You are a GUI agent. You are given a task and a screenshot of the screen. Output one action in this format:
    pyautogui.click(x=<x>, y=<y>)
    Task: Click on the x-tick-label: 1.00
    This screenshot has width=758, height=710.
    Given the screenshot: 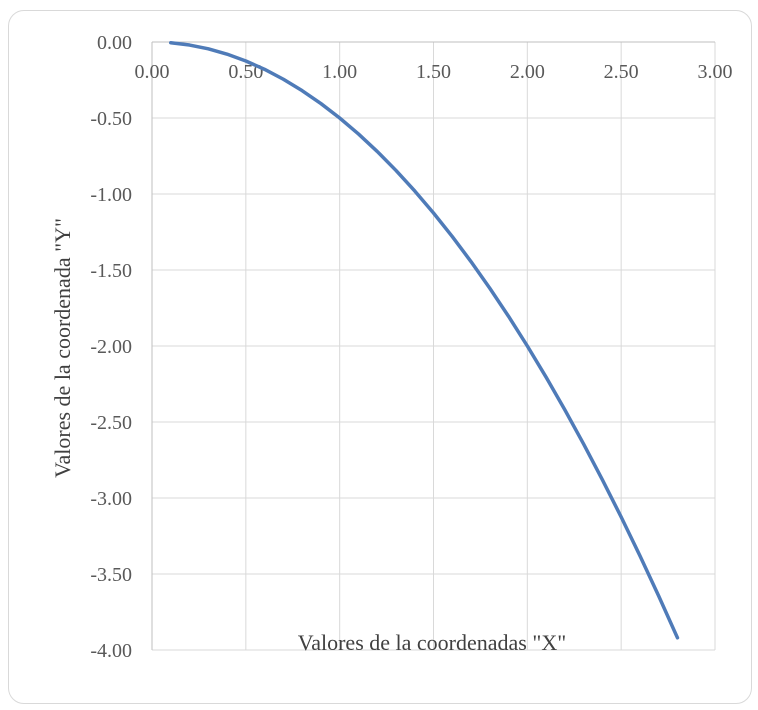 What is the action you would take?
    pyautogui.click(x=339, y=72)
    